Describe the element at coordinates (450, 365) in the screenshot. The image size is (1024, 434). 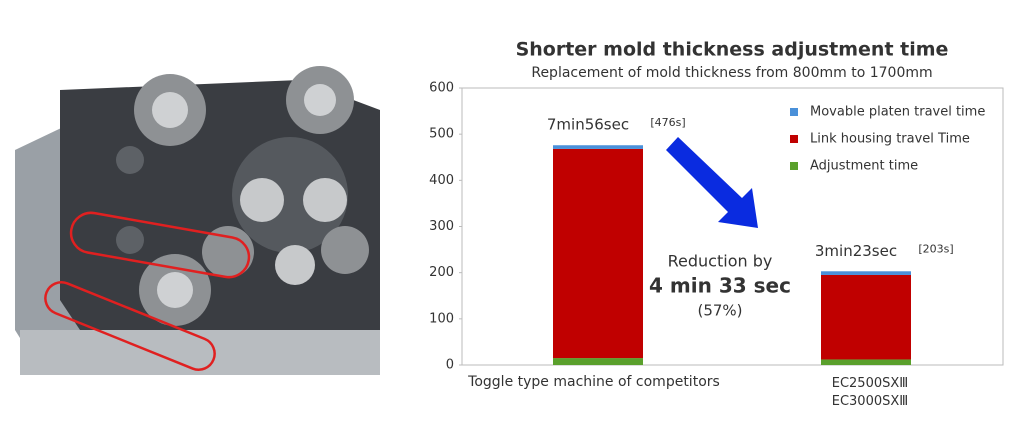
I see `y-tick-label: 0` at that location.